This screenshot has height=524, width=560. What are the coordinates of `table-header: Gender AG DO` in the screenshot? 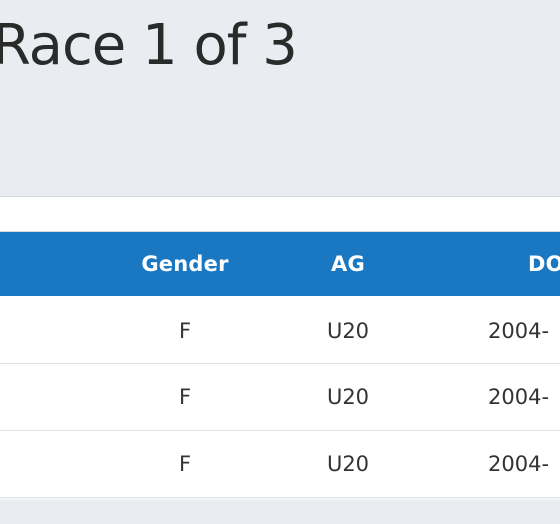 It's located at (280, 264).